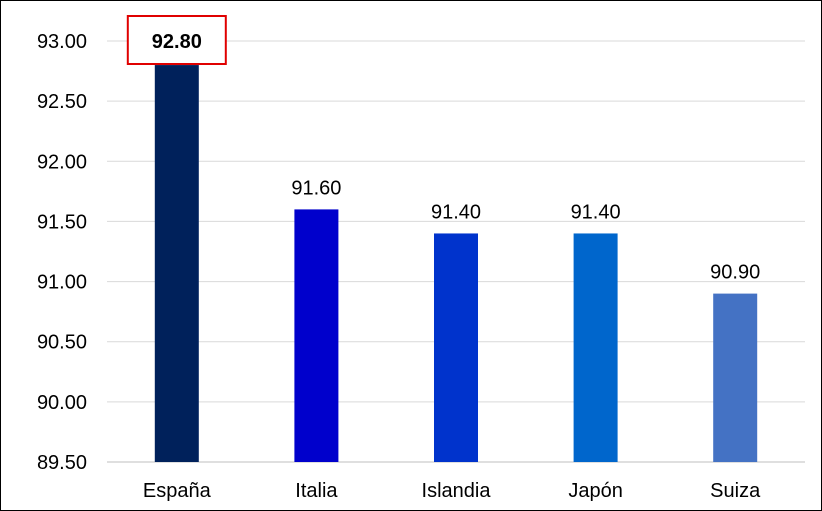 The width and height of the screenshot is (822, 511). Describe the element at coordinates (735, 273) in the screenshot. I see `data-label: 90.90` at that location.